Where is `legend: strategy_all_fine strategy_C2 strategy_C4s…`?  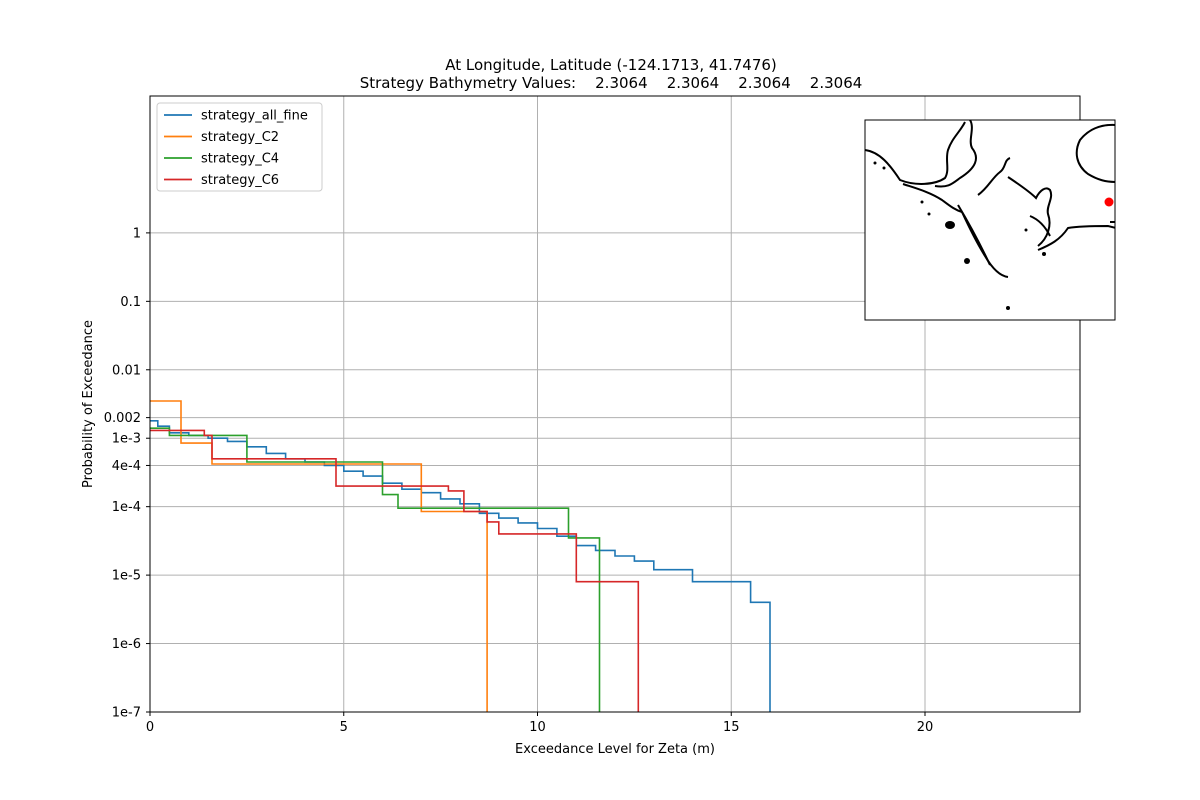 legend: strategy_all_fine strategy_C2 strategy_C4s… is located at coordinates (239, 147).